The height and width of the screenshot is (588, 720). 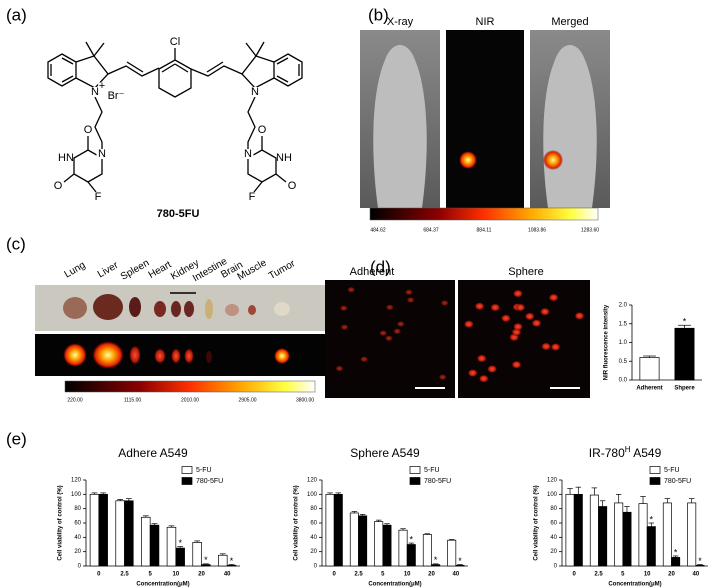 I want to click on chart-title-part: Adhere A549, so click(x=153, y=453).